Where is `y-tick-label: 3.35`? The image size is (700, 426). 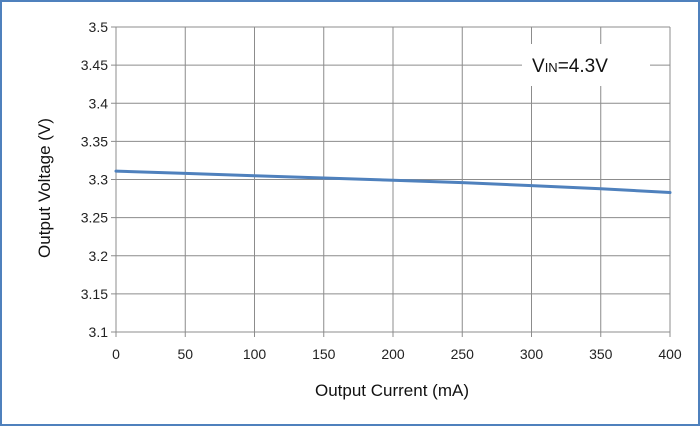 y-tick-label: 3.35 is located at coordinates (94, 141).